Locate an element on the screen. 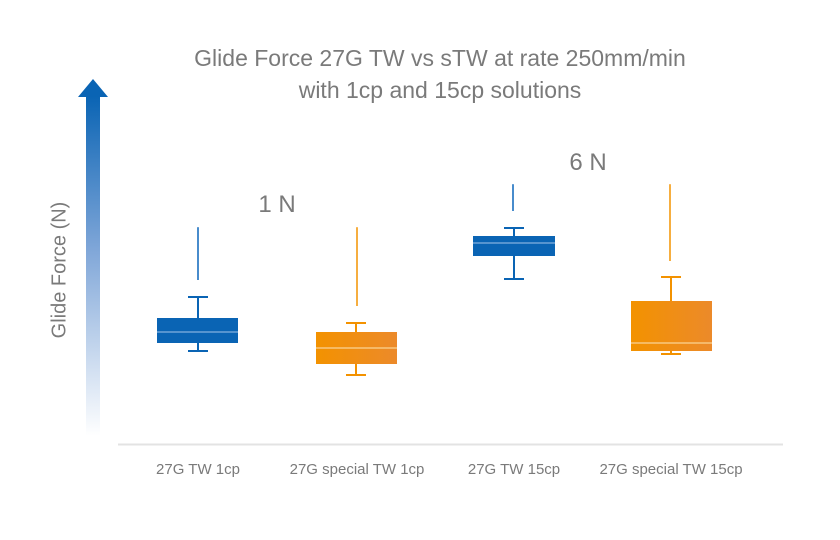 The width and height of the screenshot is (840, 540). box-27g-special-tw-1cp is located at coordinates (356, 349).